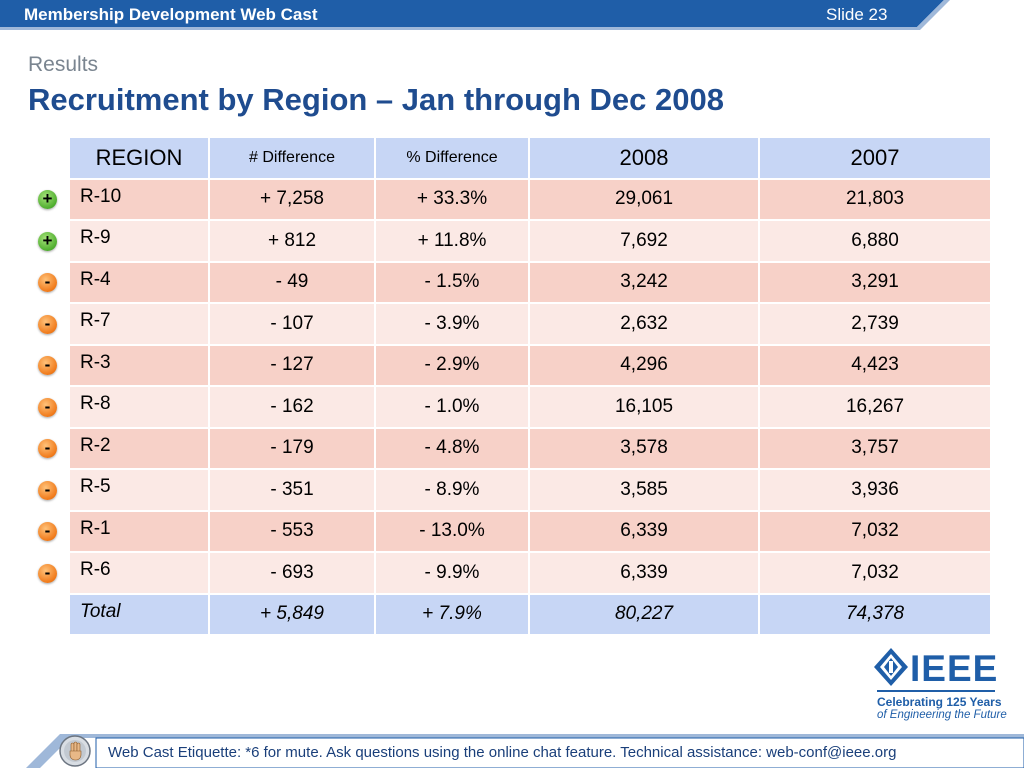 This screenshot has height=768, width=1024. I want to click on number-difference-cell: - 107, so click(292, 324).